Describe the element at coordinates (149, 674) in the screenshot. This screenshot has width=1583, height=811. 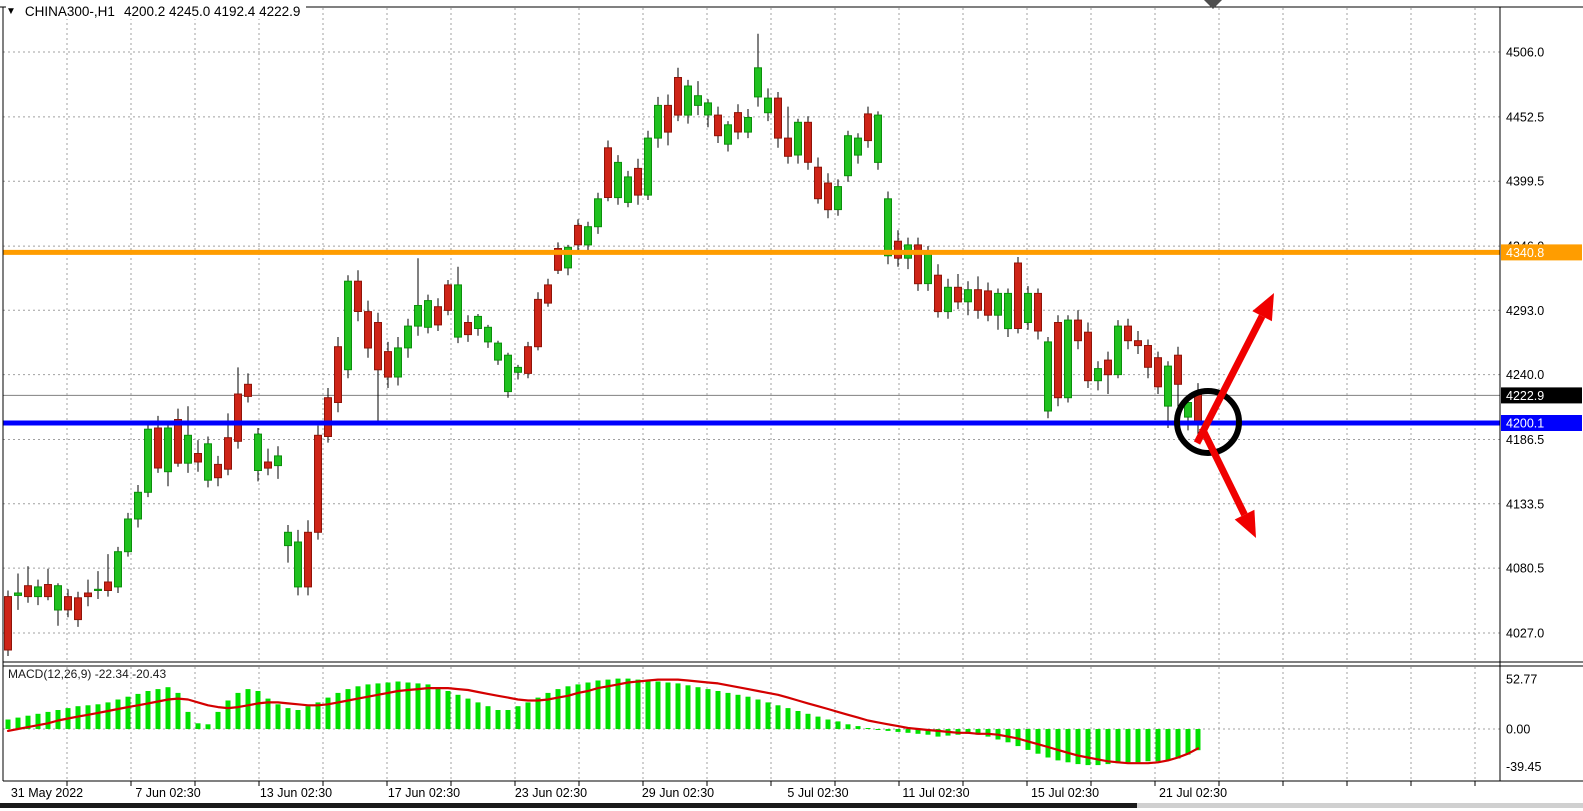
I see `macd-signal-value: -20.43` at that location.